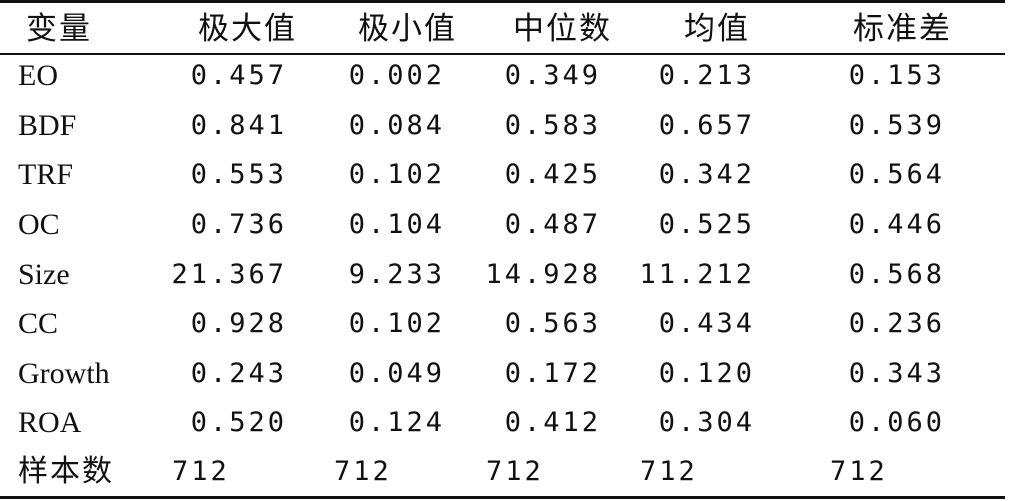 This screenshot has height=501, width=1016. What do you see at coordinates (238, 125) in the screenshot?
I see `cell-max: 0.841` at bounding box center [238, 125].